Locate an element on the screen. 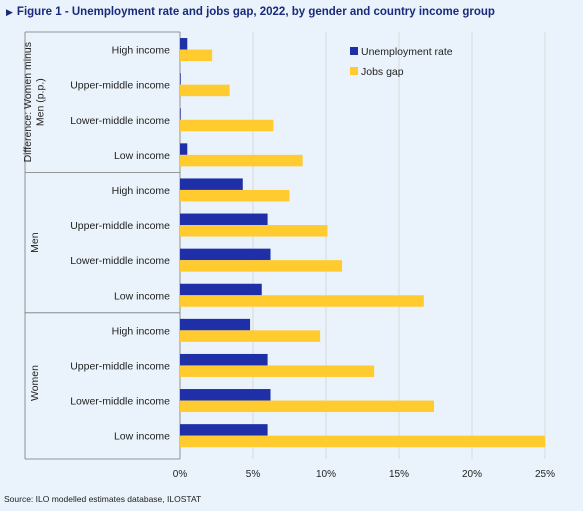  group-label: Women is located at coordinates (35, 383).